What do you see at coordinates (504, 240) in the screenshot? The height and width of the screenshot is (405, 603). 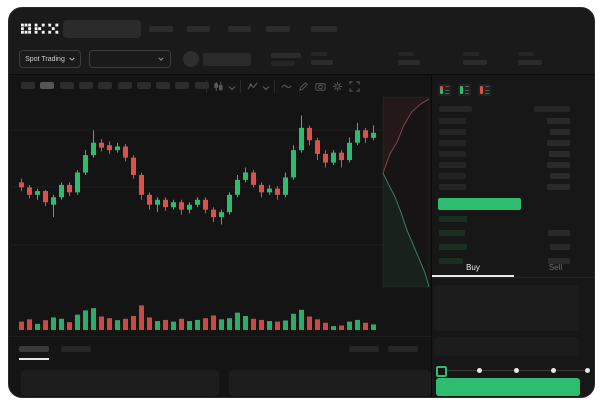 I see `bids-list` at bounding box center [504, 240].